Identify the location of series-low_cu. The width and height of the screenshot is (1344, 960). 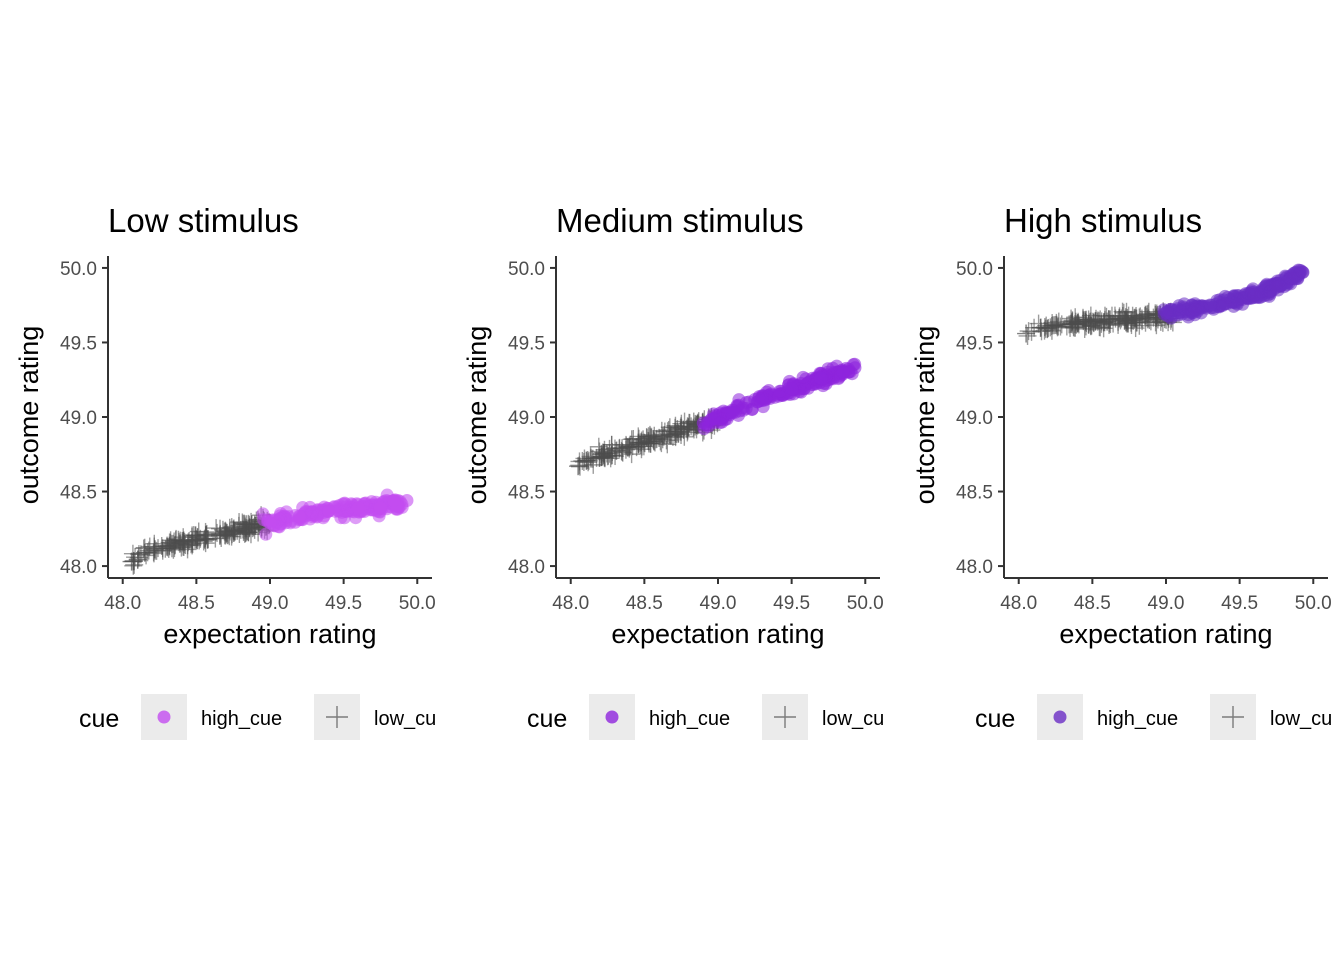
(200, 540).